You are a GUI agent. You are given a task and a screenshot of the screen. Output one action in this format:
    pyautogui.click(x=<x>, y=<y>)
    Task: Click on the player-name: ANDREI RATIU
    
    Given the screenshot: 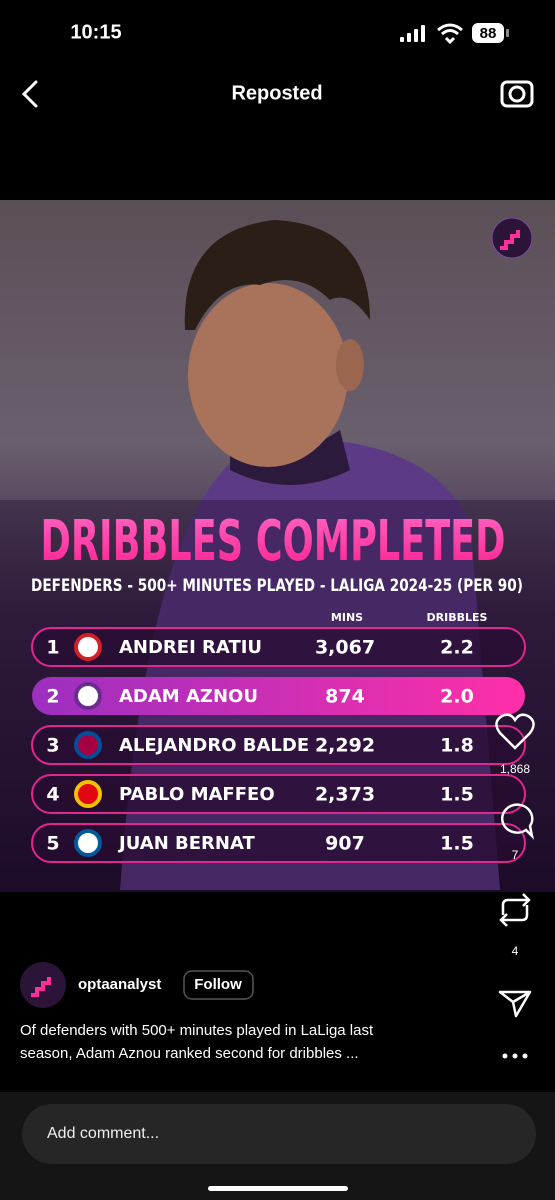 What is the action you would take?
    pyautogui.click(x=190, y=647)
    